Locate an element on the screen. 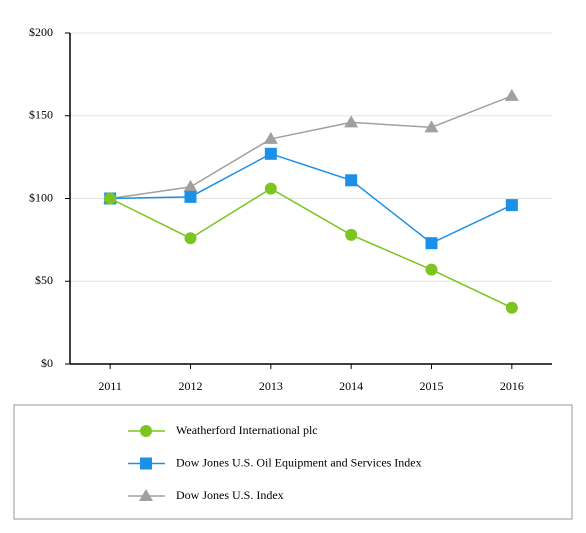  y-tick-label: $0 is located at coordinates (47, 363).